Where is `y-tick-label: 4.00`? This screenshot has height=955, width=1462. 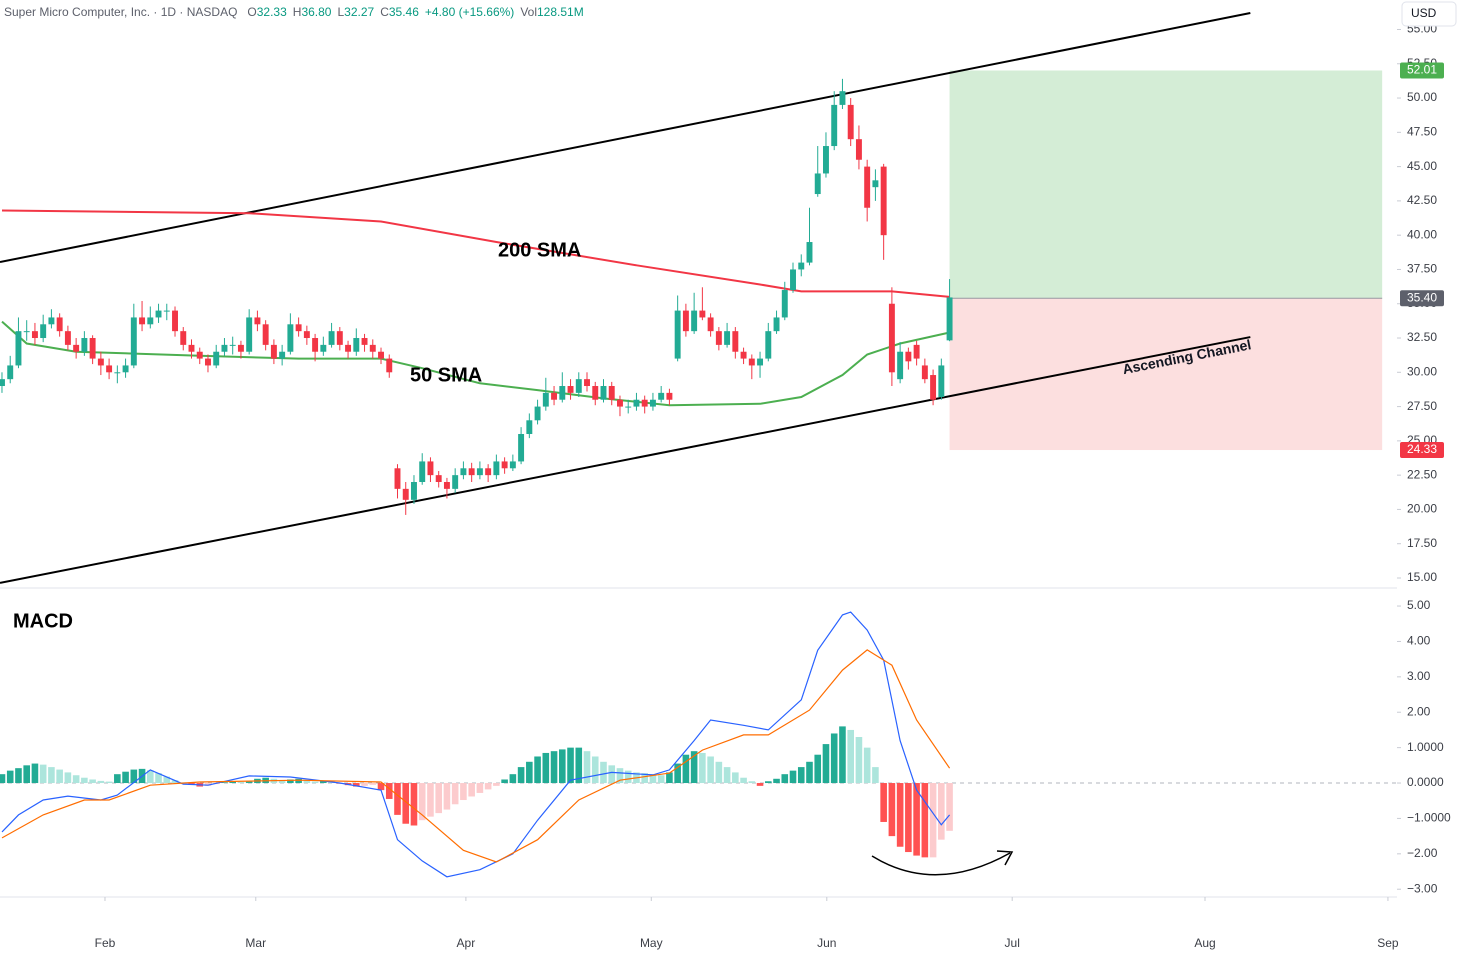 y-tick-label: 4.00 is located at coordinates (1419, 641).